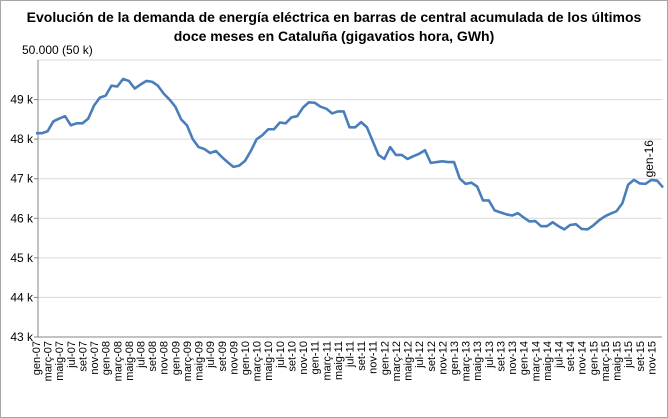 This screenshot has width=668, height=418. I want to click on x-tick-label-gen-14: gen-14, so click(525, 358).